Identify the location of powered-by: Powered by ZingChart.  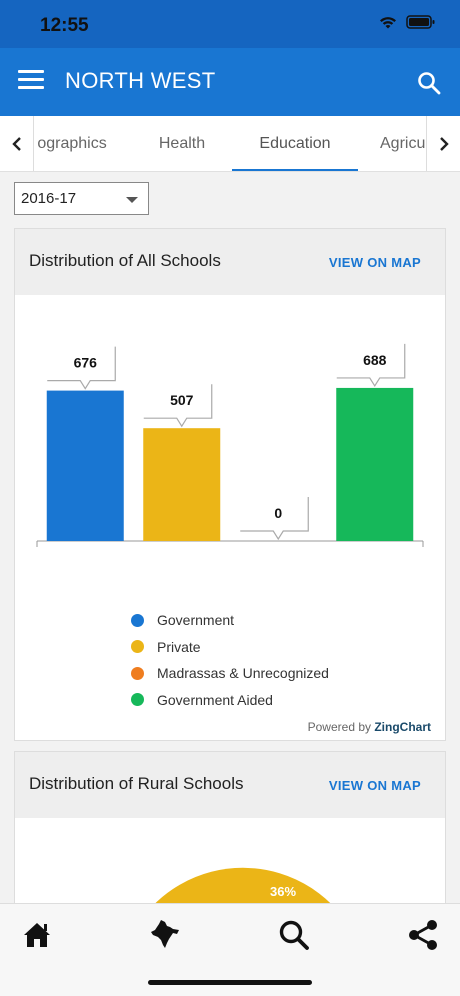
(369, 727).